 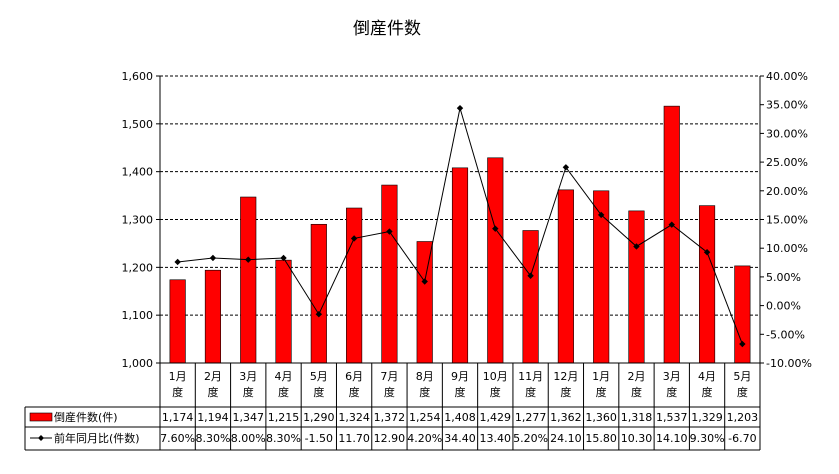 What do you see at coordinates (425, 376) in the screenshot?
I see `category-label: 8月` at bounding box center [425, 376].